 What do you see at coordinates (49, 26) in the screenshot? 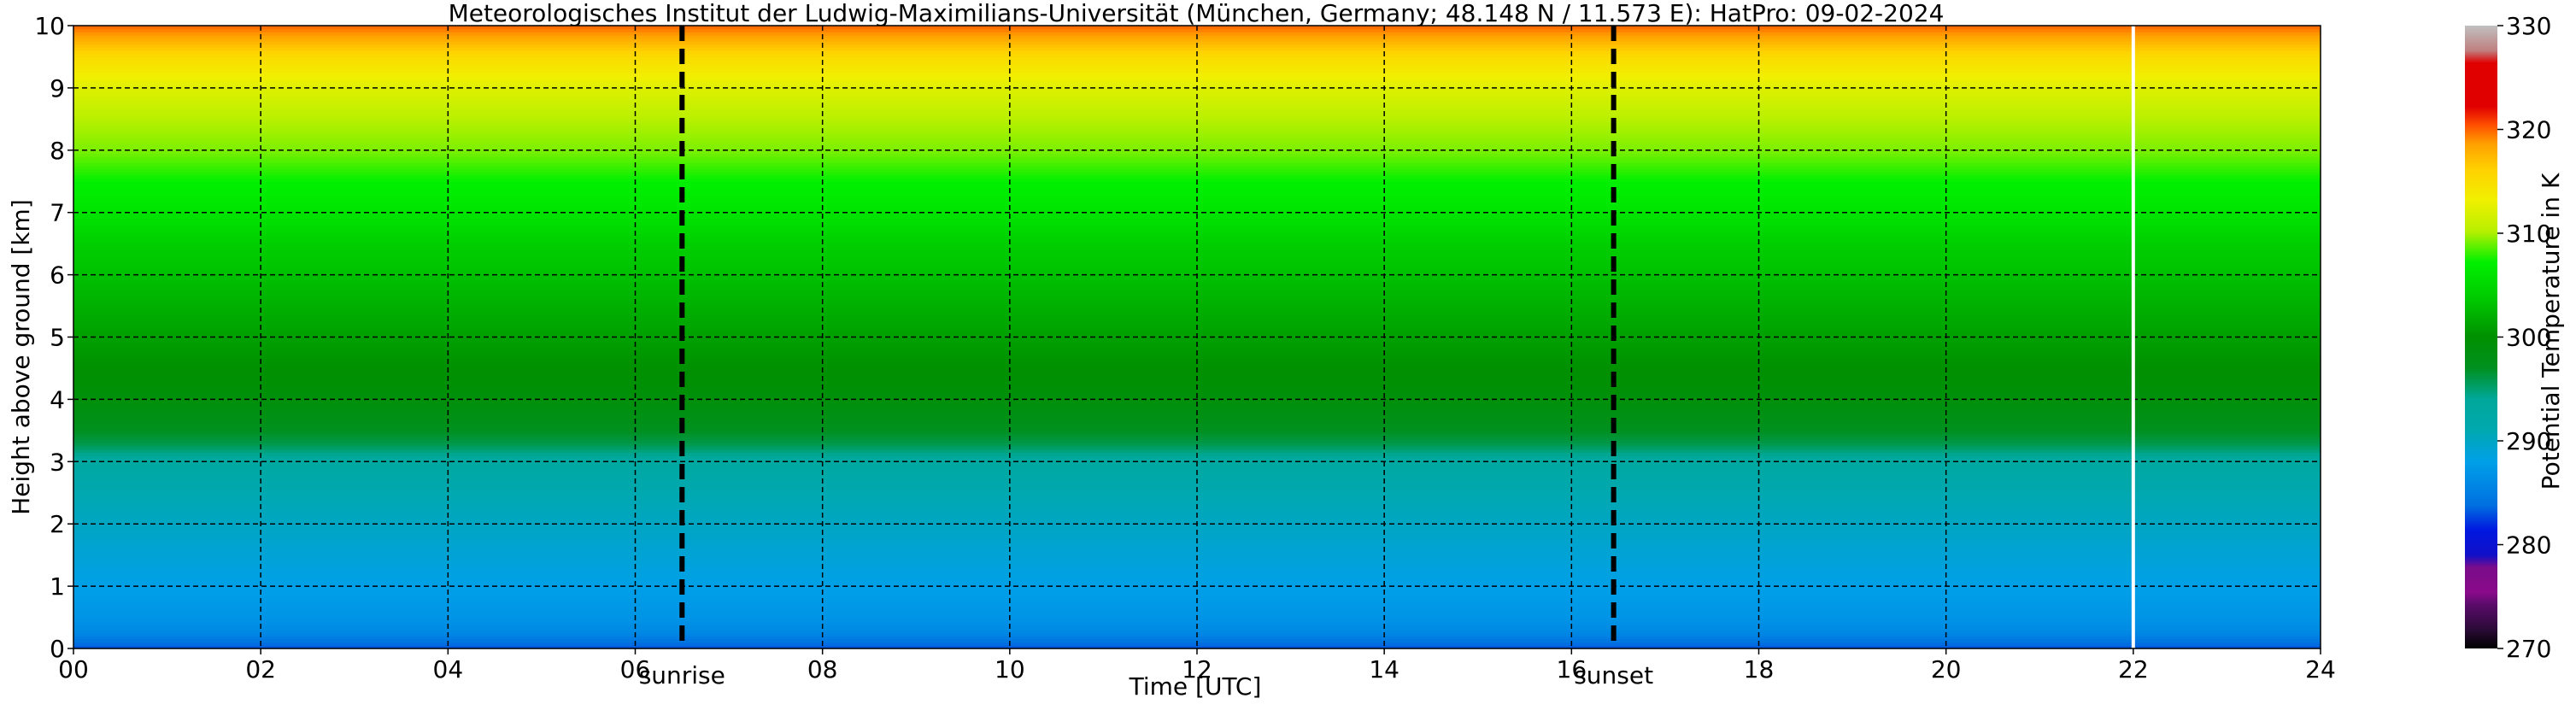
I see `y-tick-label: 10` at bounding box center [49, 26].